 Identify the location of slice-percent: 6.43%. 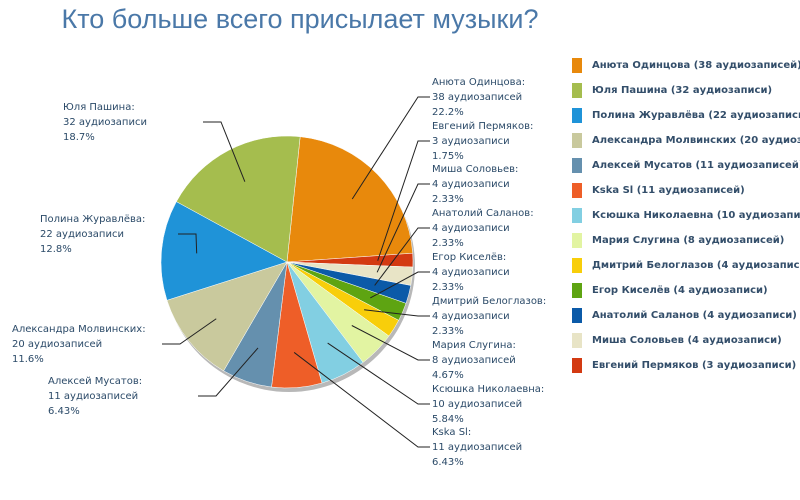
(64, 411).